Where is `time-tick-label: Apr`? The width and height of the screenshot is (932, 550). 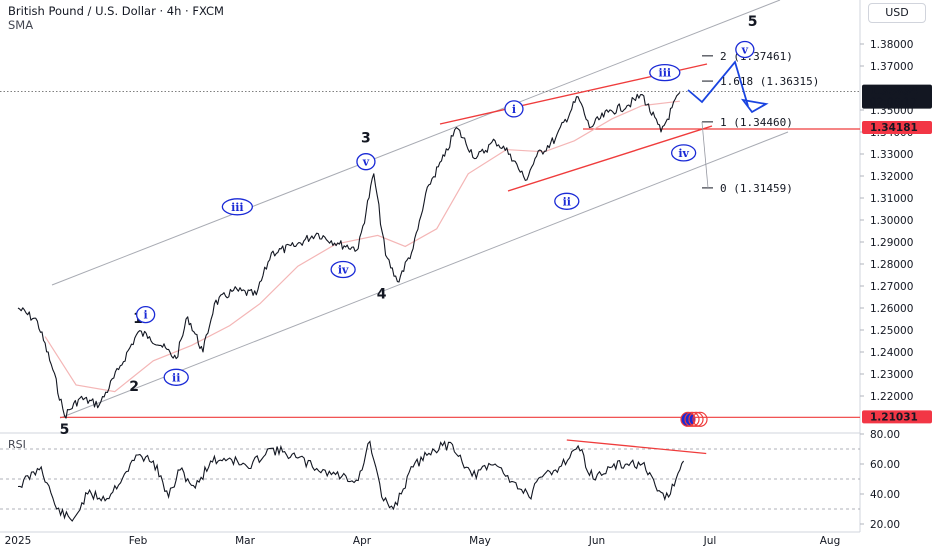
time-tick-label: Apr is located at coordinates (362, 541).